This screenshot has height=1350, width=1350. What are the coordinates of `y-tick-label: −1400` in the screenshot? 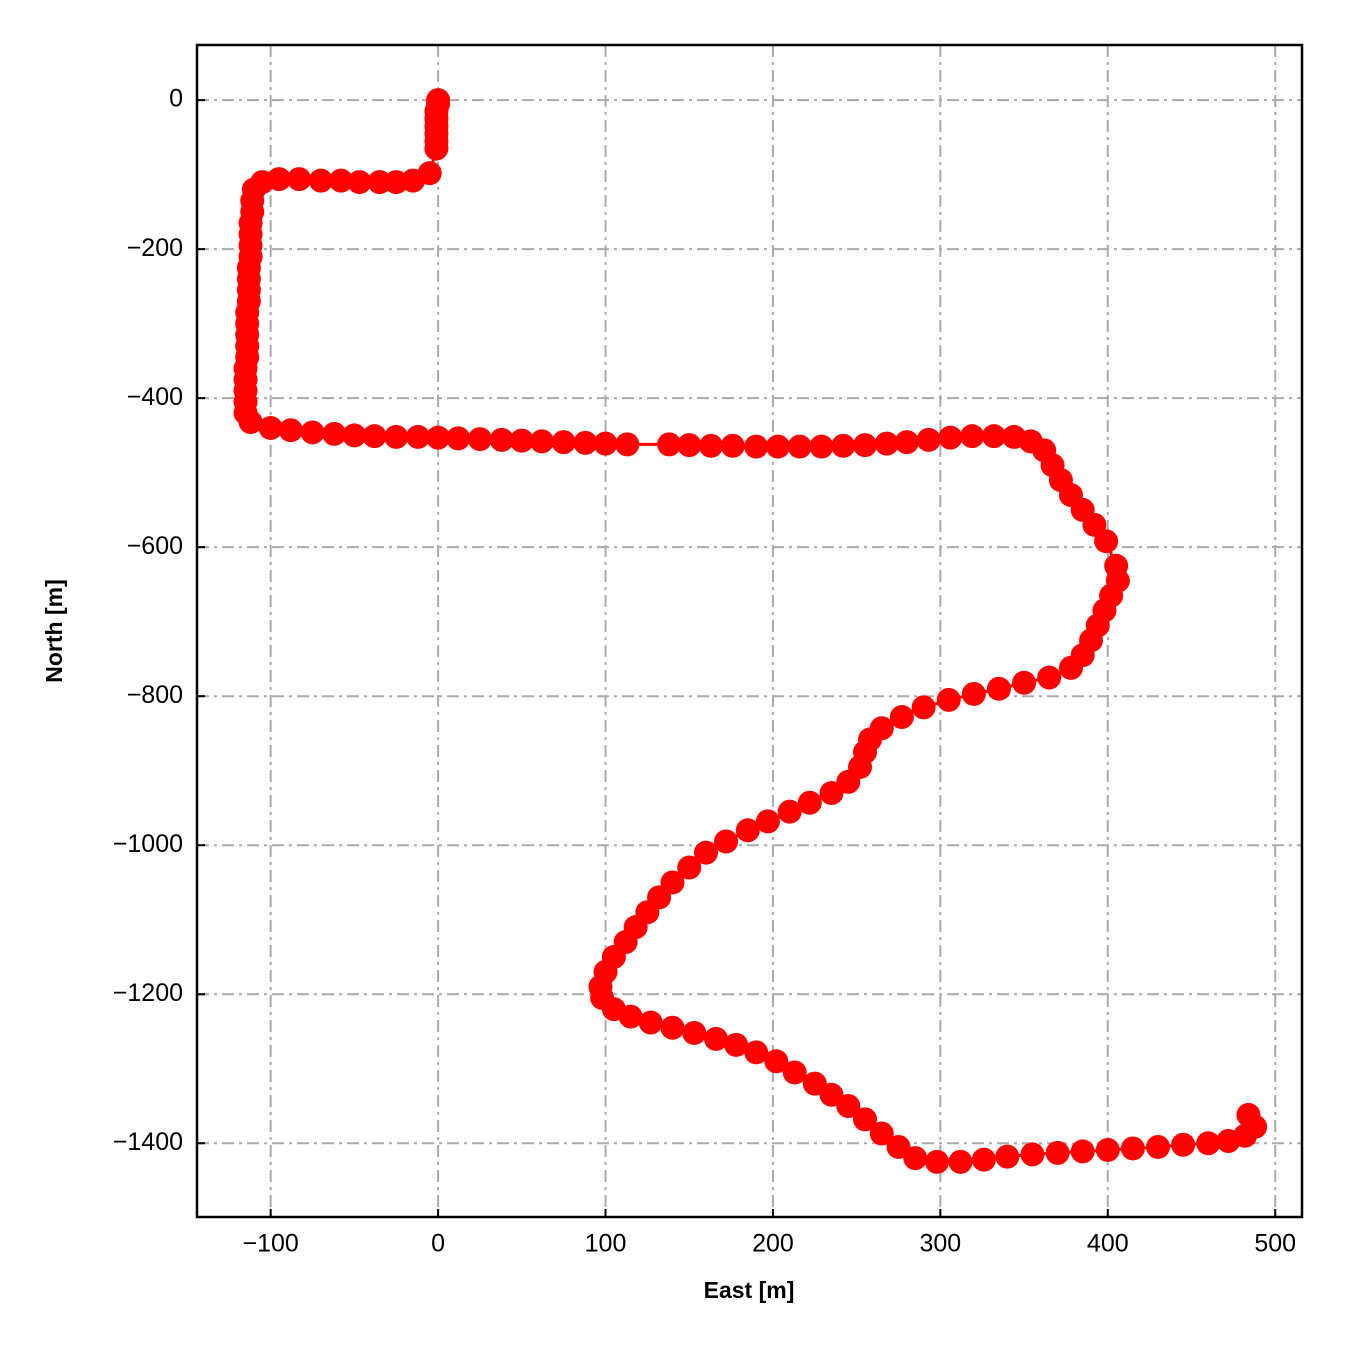 It's located at (148, 1142).